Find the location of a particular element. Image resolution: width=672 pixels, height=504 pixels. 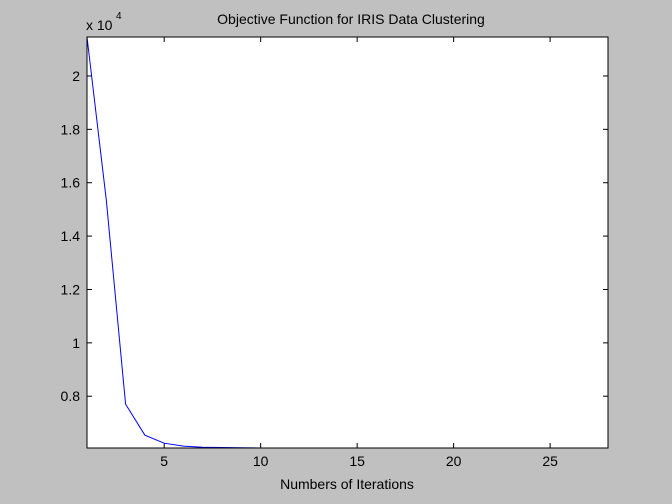

y-tick-label: 1 is located at coordinates (76, 343).